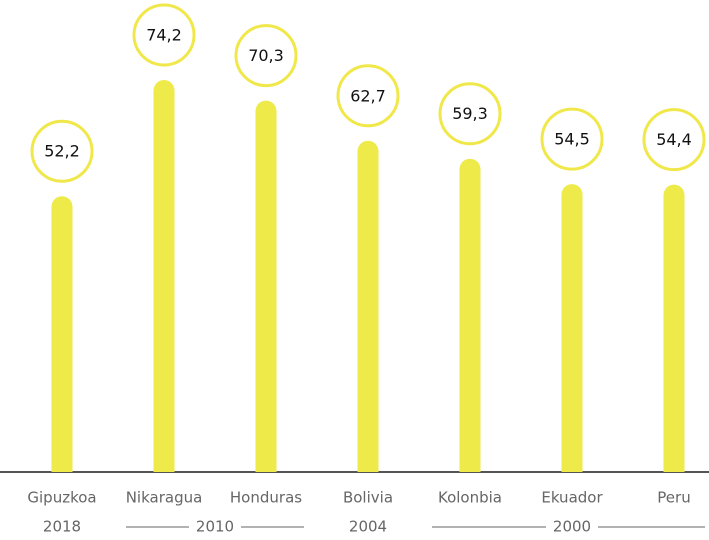  Describe the element at coordinates (215, 527) in the screenshot. I see `group-label: 2010` at that location.